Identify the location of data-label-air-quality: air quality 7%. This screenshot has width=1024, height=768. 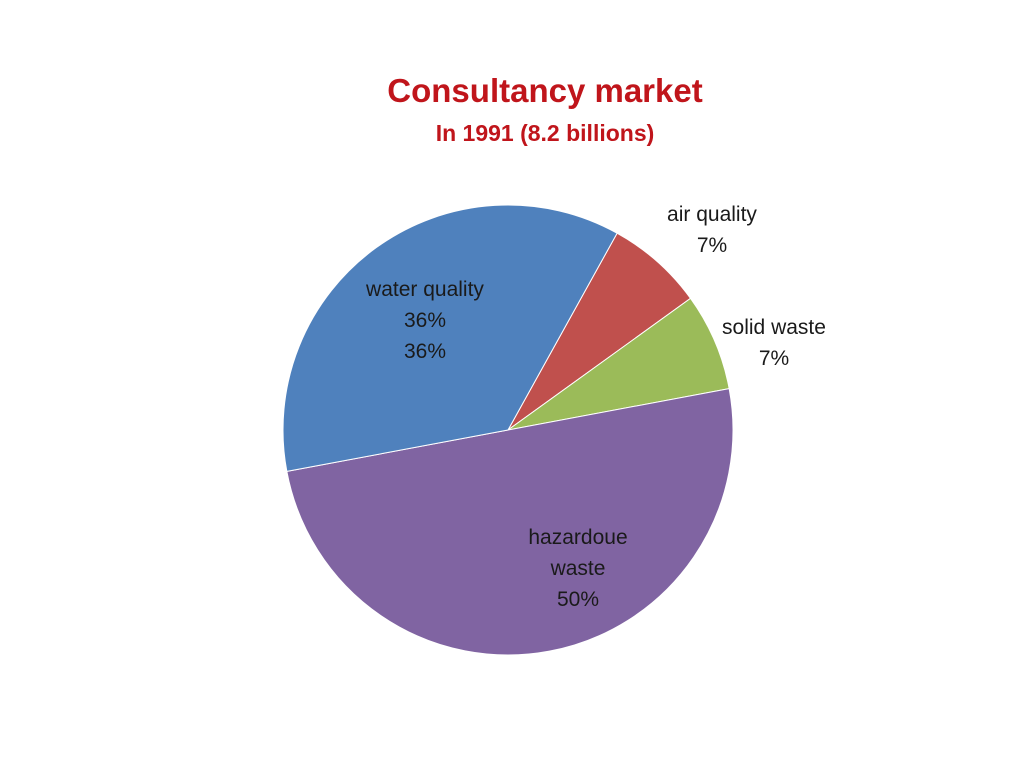
(712, 230).